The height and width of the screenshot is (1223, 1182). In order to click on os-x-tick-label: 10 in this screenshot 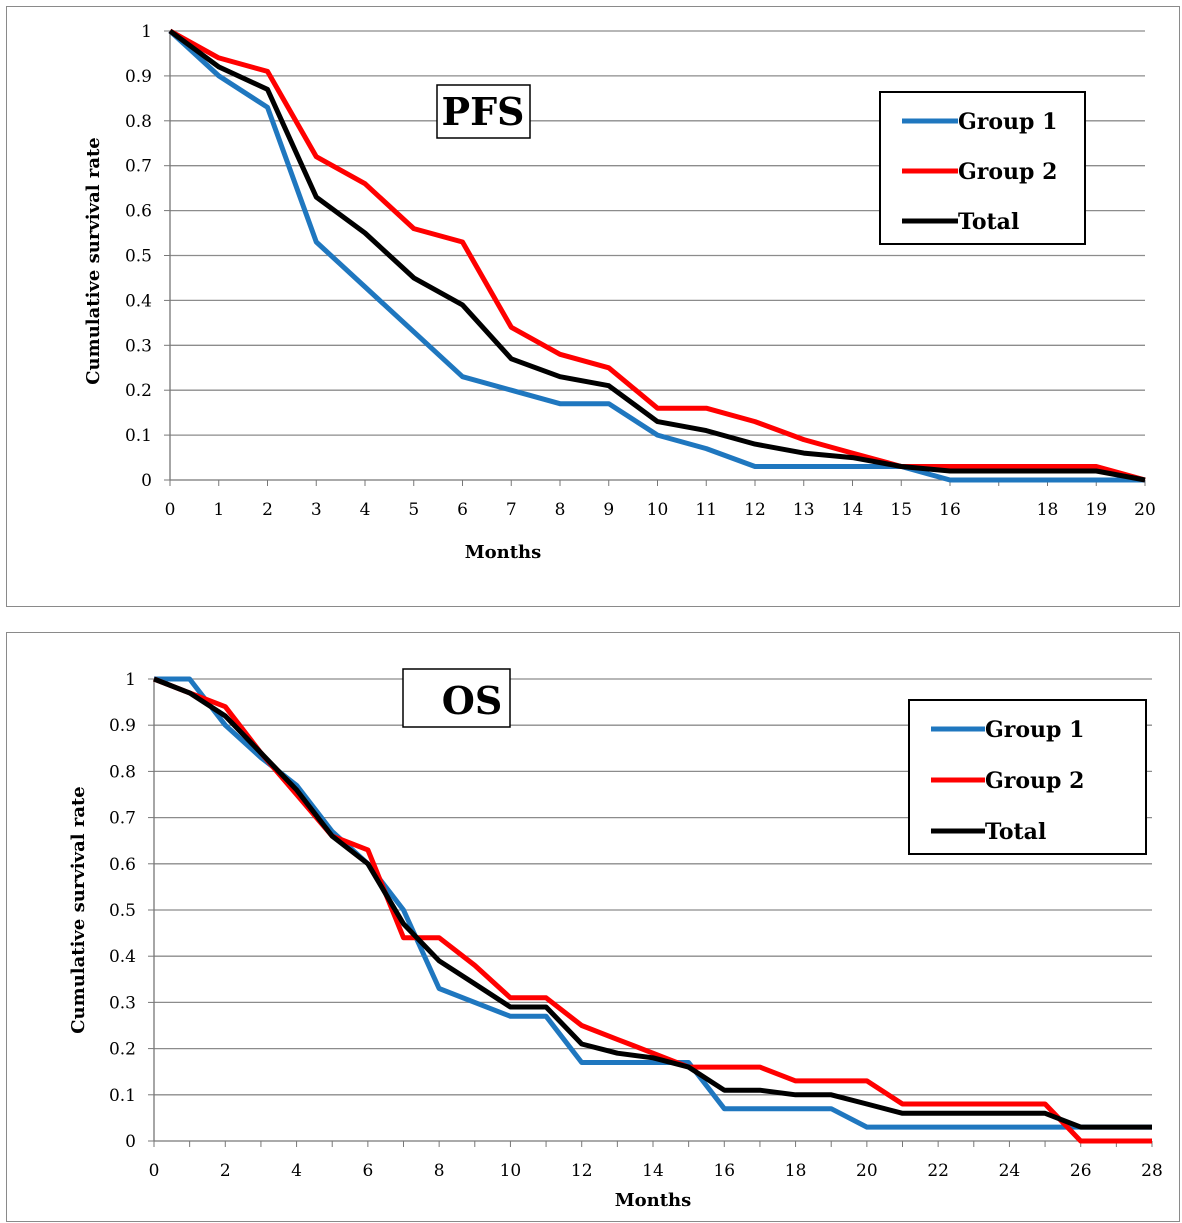, I will do `click(511, 1171)`.